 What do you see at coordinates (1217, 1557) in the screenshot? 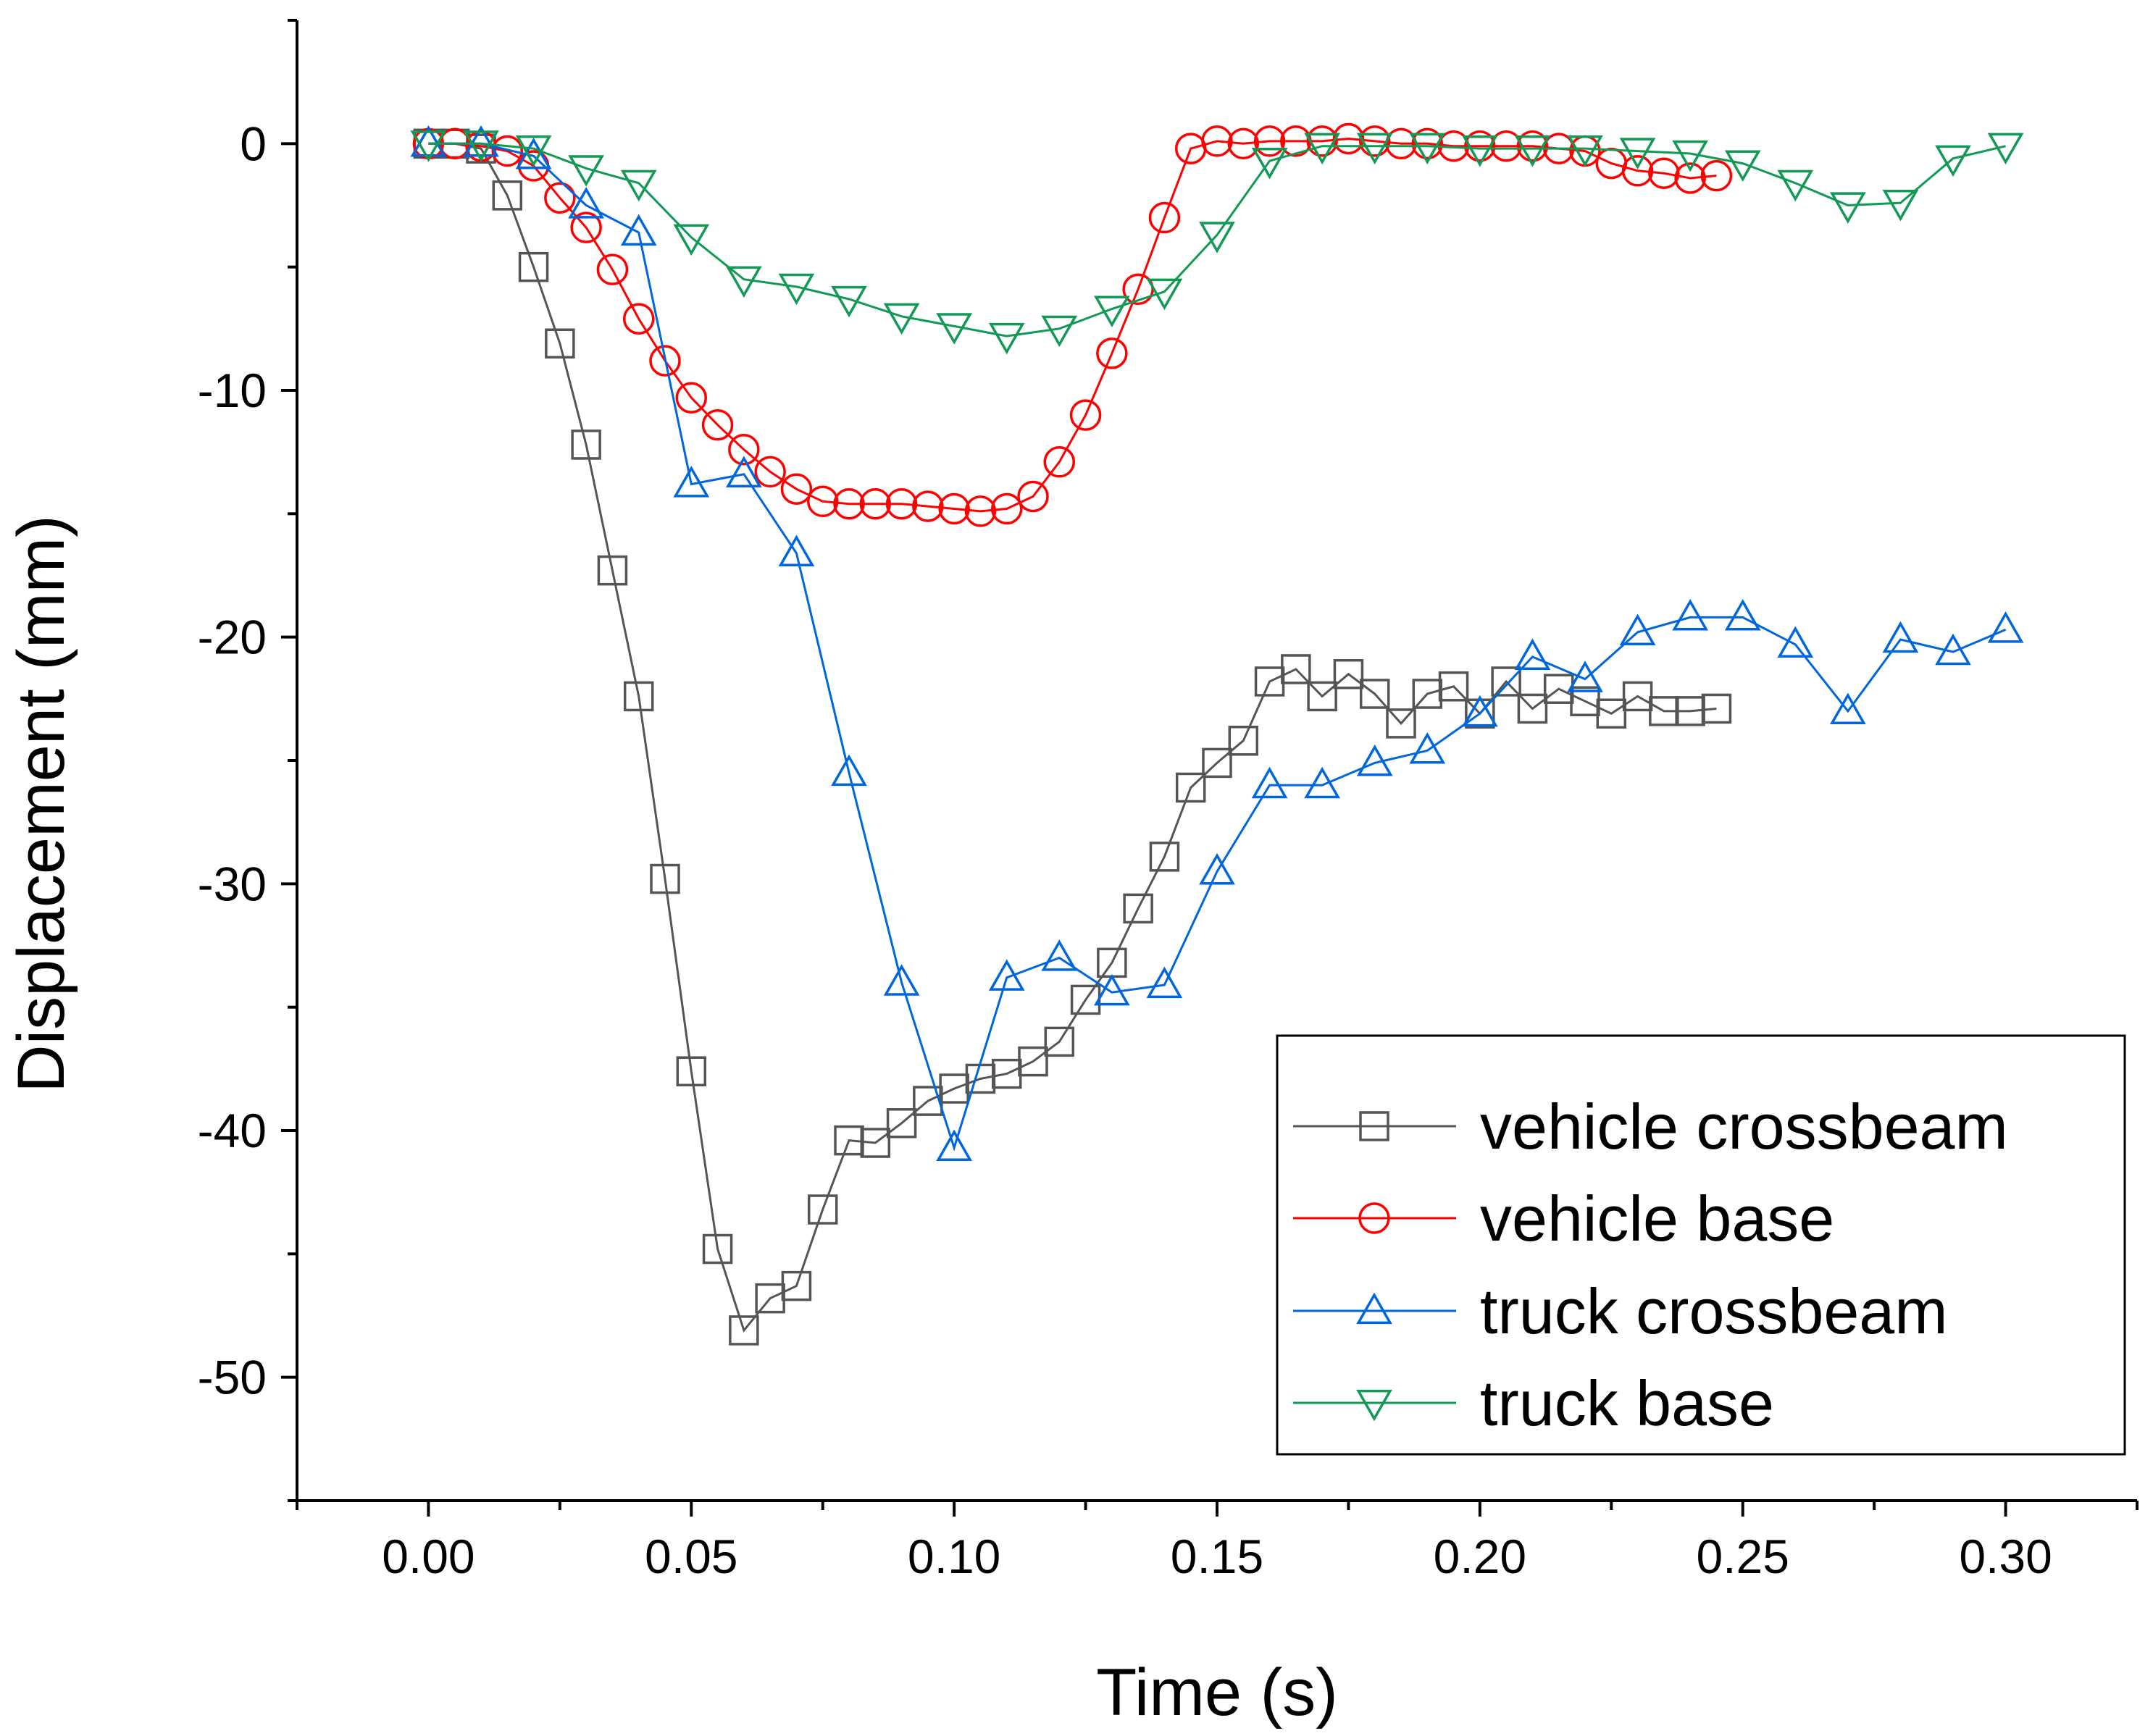
I see `x-tick-label: 0.15` at bounding box center [1217, 1557].